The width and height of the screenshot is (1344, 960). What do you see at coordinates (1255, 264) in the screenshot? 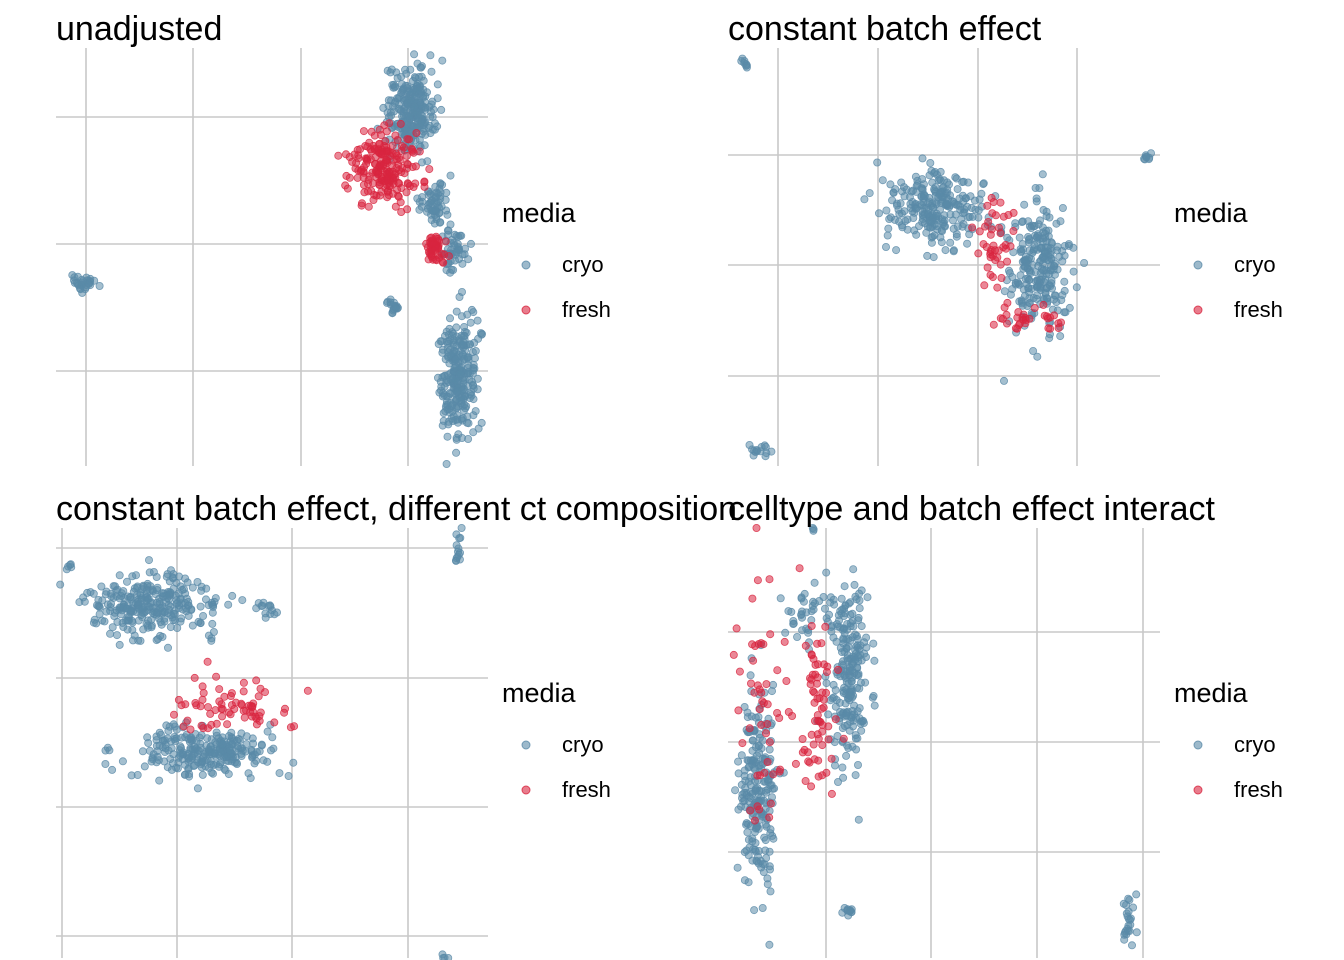
I see `legend-label: cryo` at bounding box center [1255, 264].